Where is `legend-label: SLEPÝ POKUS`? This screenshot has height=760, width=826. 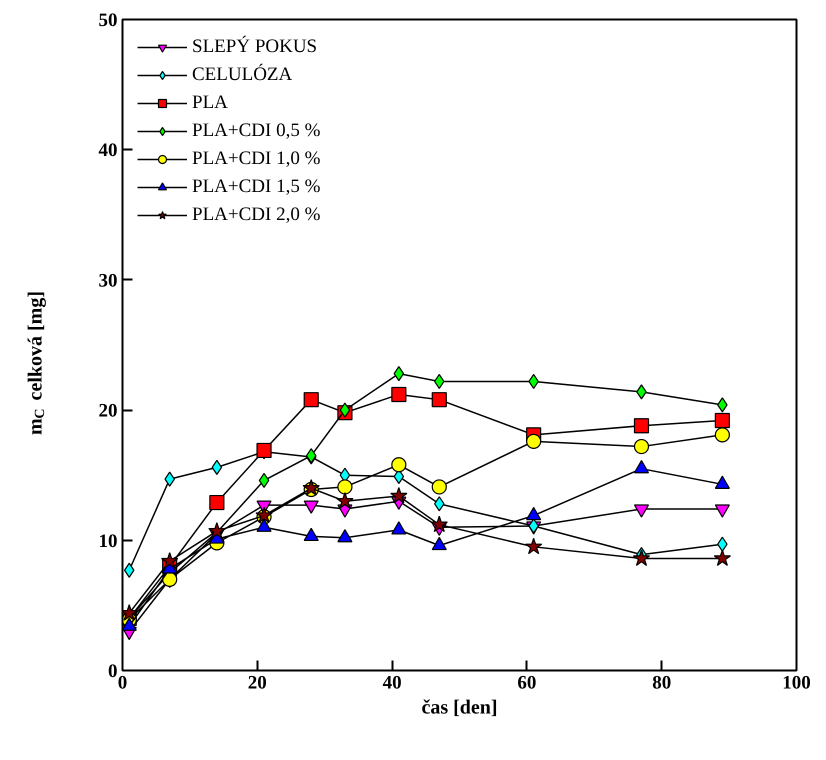 legend-label: SLEPÝ POKUS is located at coordinates (255, 46).